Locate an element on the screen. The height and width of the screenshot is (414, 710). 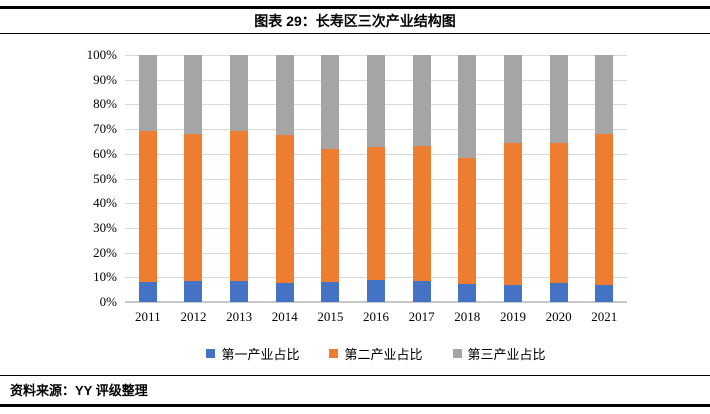
bar-segment-2014-series0 is located at coordinates (284, 292).